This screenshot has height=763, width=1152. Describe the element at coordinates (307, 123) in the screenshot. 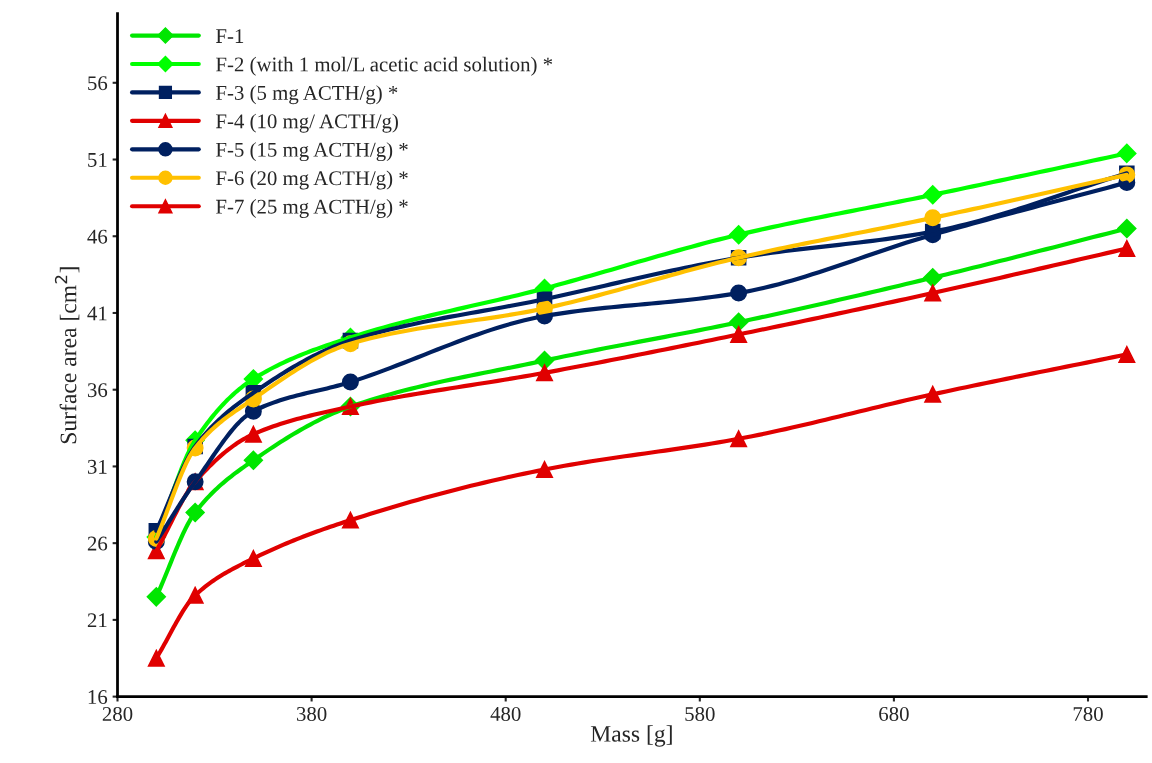

I see `legend-label: F-4 (10 mg/ ACTH/g)` at that location.